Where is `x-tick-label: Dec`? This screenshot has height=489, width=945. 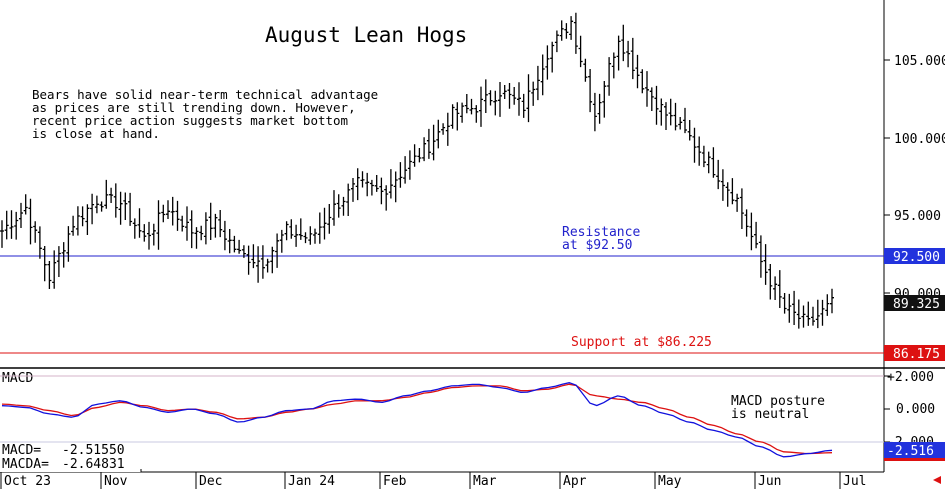 x-tick-label: Dec is located at coordinates (210, 481).